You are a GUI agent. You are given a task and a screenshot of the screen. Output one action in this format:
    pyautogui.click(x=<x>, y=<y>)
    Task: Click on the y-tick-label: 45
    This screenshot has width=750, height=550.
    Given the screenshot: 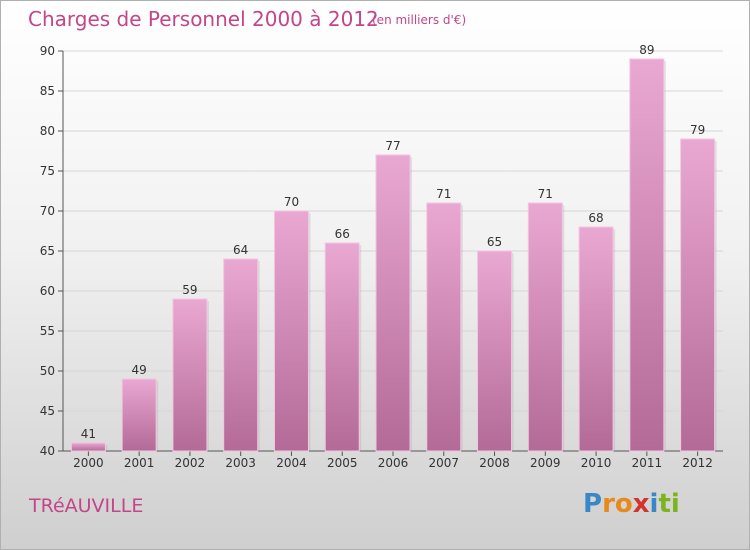 What is the action you would take?
    pyautogui.click(x=47, y=411)
    